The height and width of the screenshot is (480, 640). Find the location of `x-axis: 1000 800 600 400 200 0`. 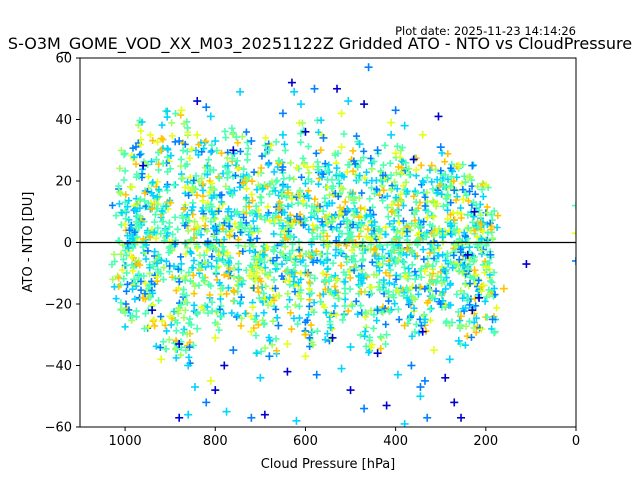

x-axis: 1000 800 600 400 200 0 is located at coordinates (344, 438).